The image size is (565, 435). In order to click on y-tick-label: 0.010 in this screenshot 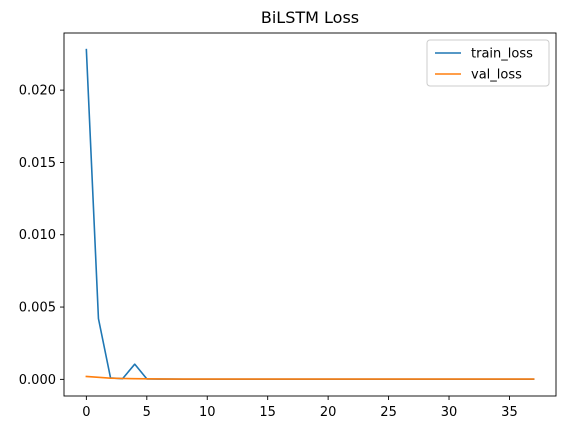, I will do `click(37, 235)`.